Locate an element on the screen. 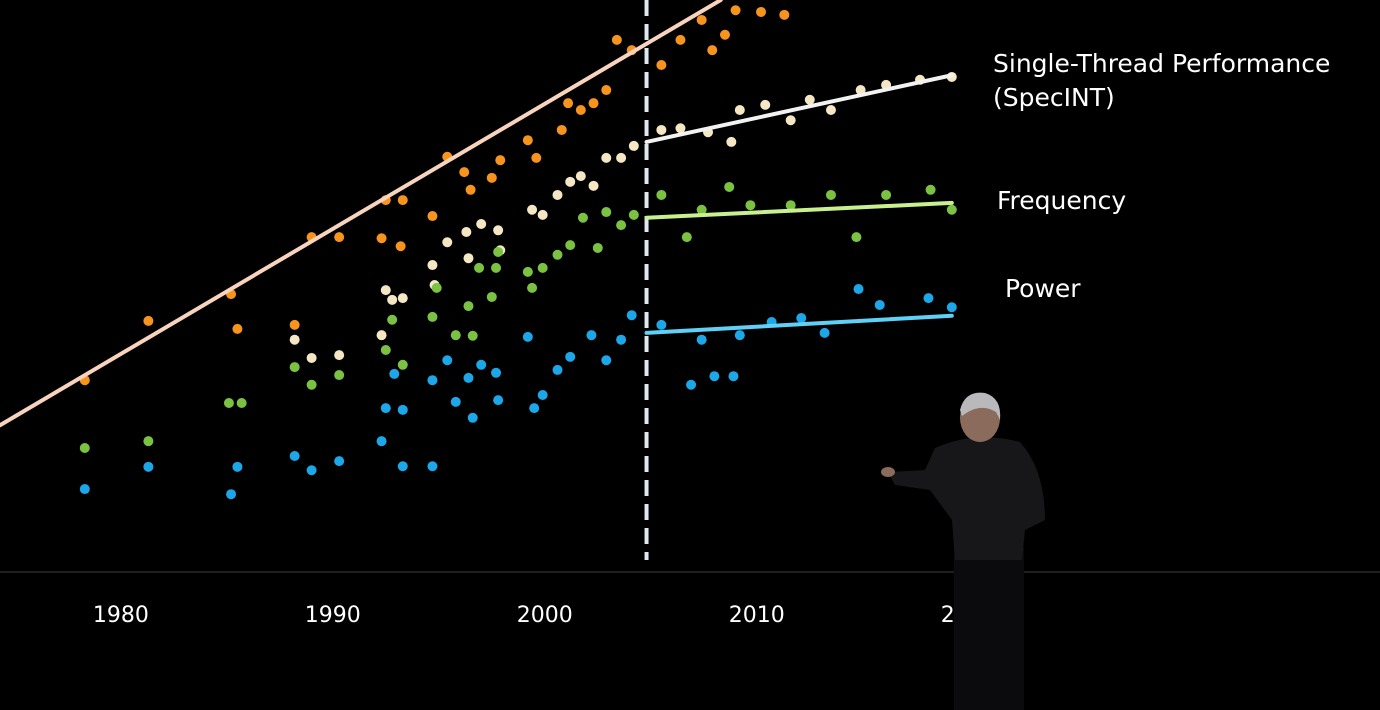  series-label: Power is located at coordinates (1043, 288).